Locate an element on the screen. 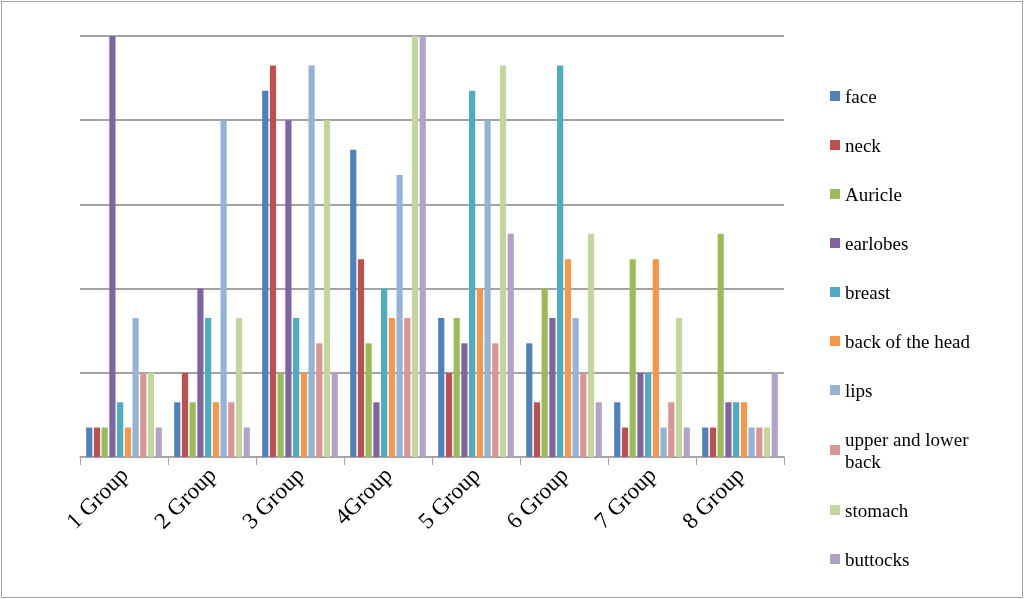 This screenshot has width=1024, height=599. legend-label: upper and lower back is located at coordinates (909, 450).